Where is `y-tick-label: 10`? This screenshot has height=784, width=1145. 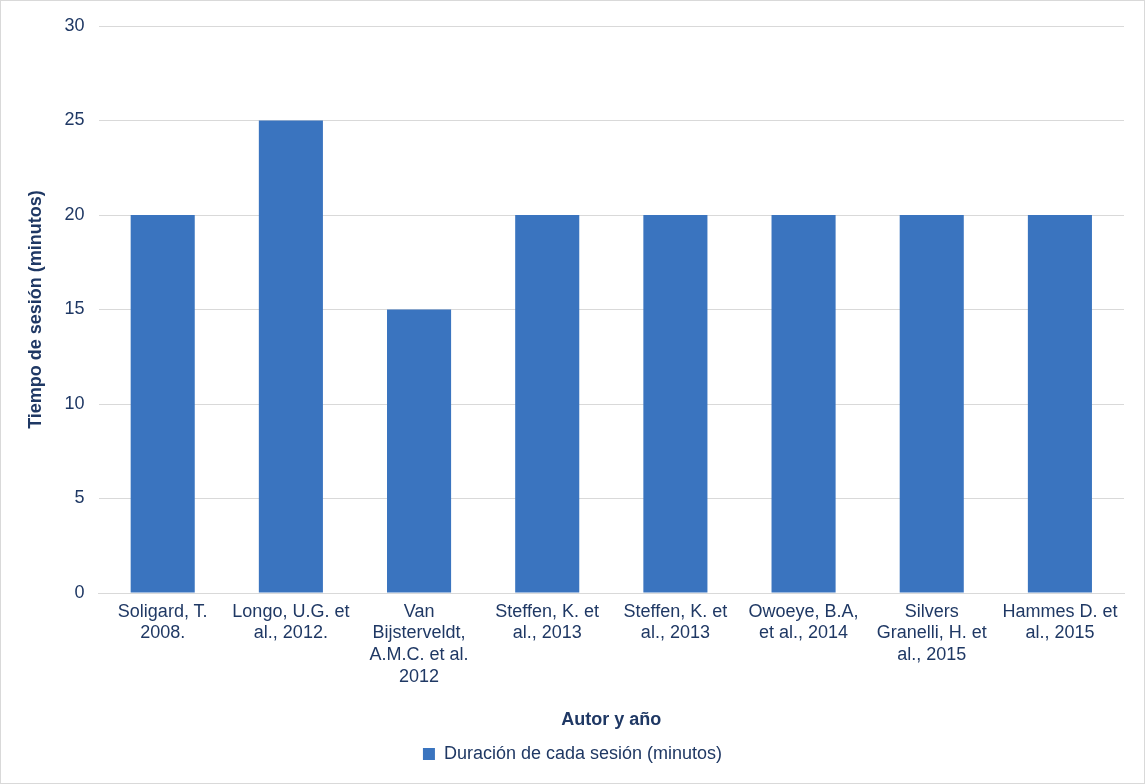 y-tick-label: 10 is located at coordinates (74, 402).